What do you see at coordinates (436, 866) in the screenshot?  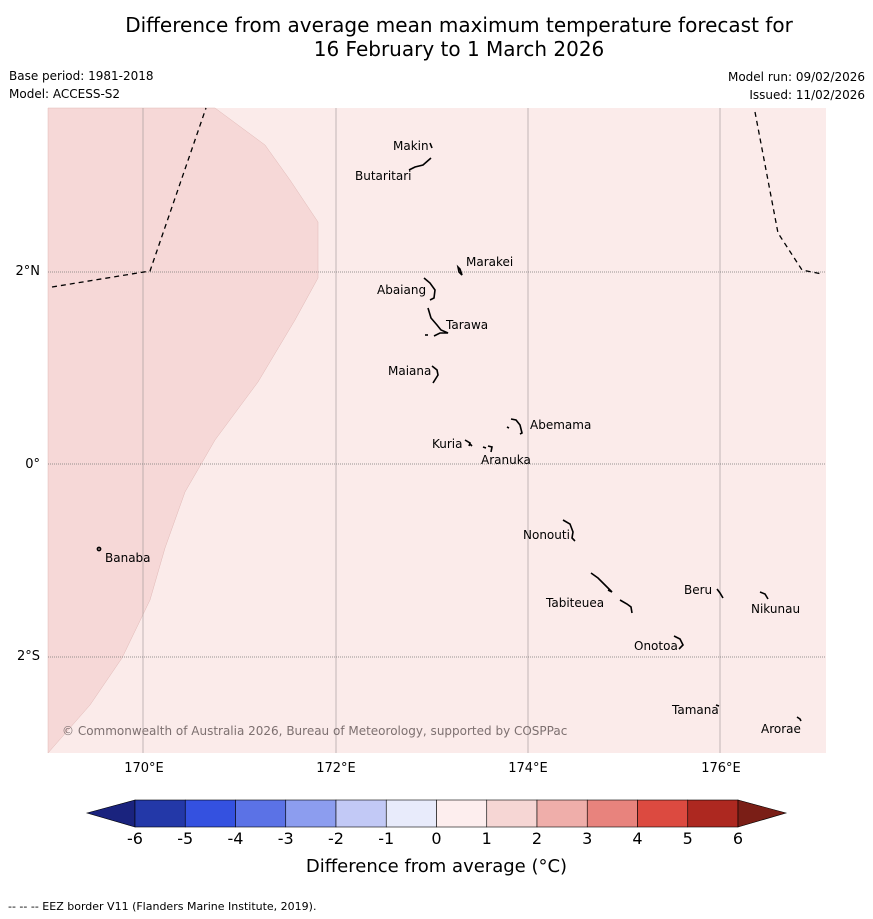 I see `colorbar-title: Difference from average (°C)` at bounding box center [436, 866].